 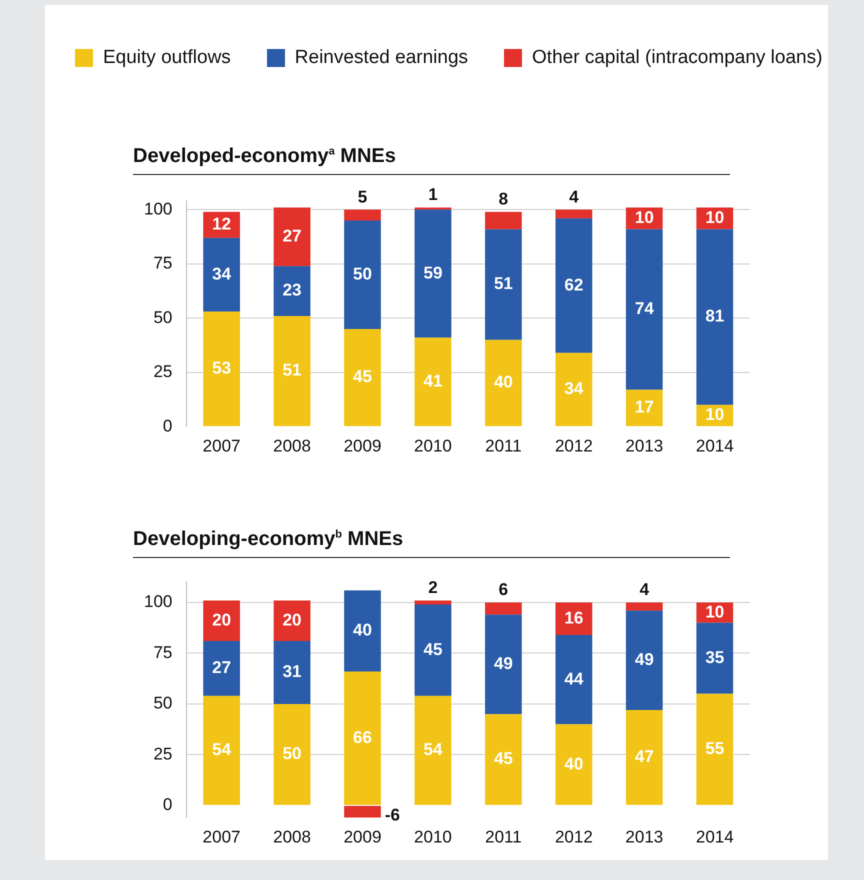 I want to click on data-label: 23, so click(x=292, y=290).